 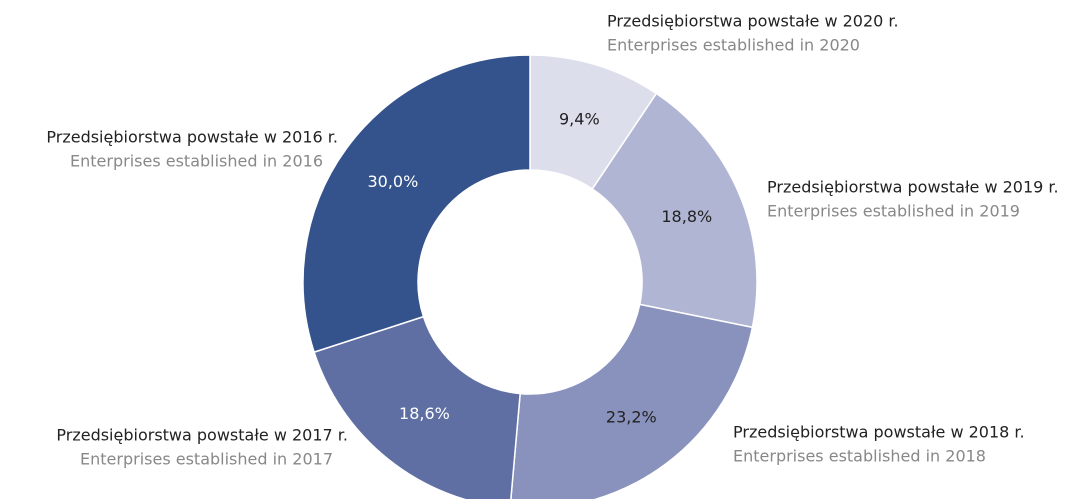 I want to click on category-label: Przedsiębiorstwa powstałe w 2020 r., so click(x=753, y=21).